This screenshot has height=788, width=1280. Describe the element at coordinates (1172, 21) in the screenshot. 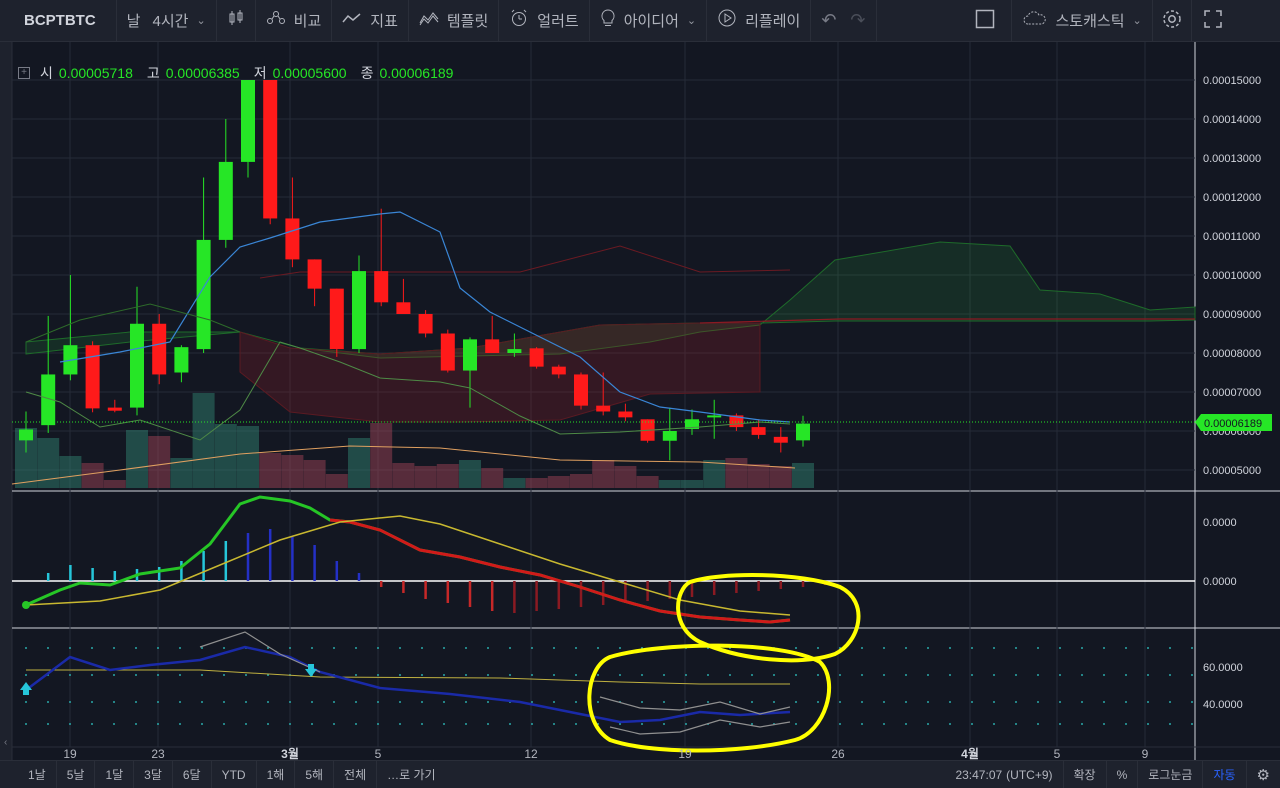

I see `settings-button` at that location.